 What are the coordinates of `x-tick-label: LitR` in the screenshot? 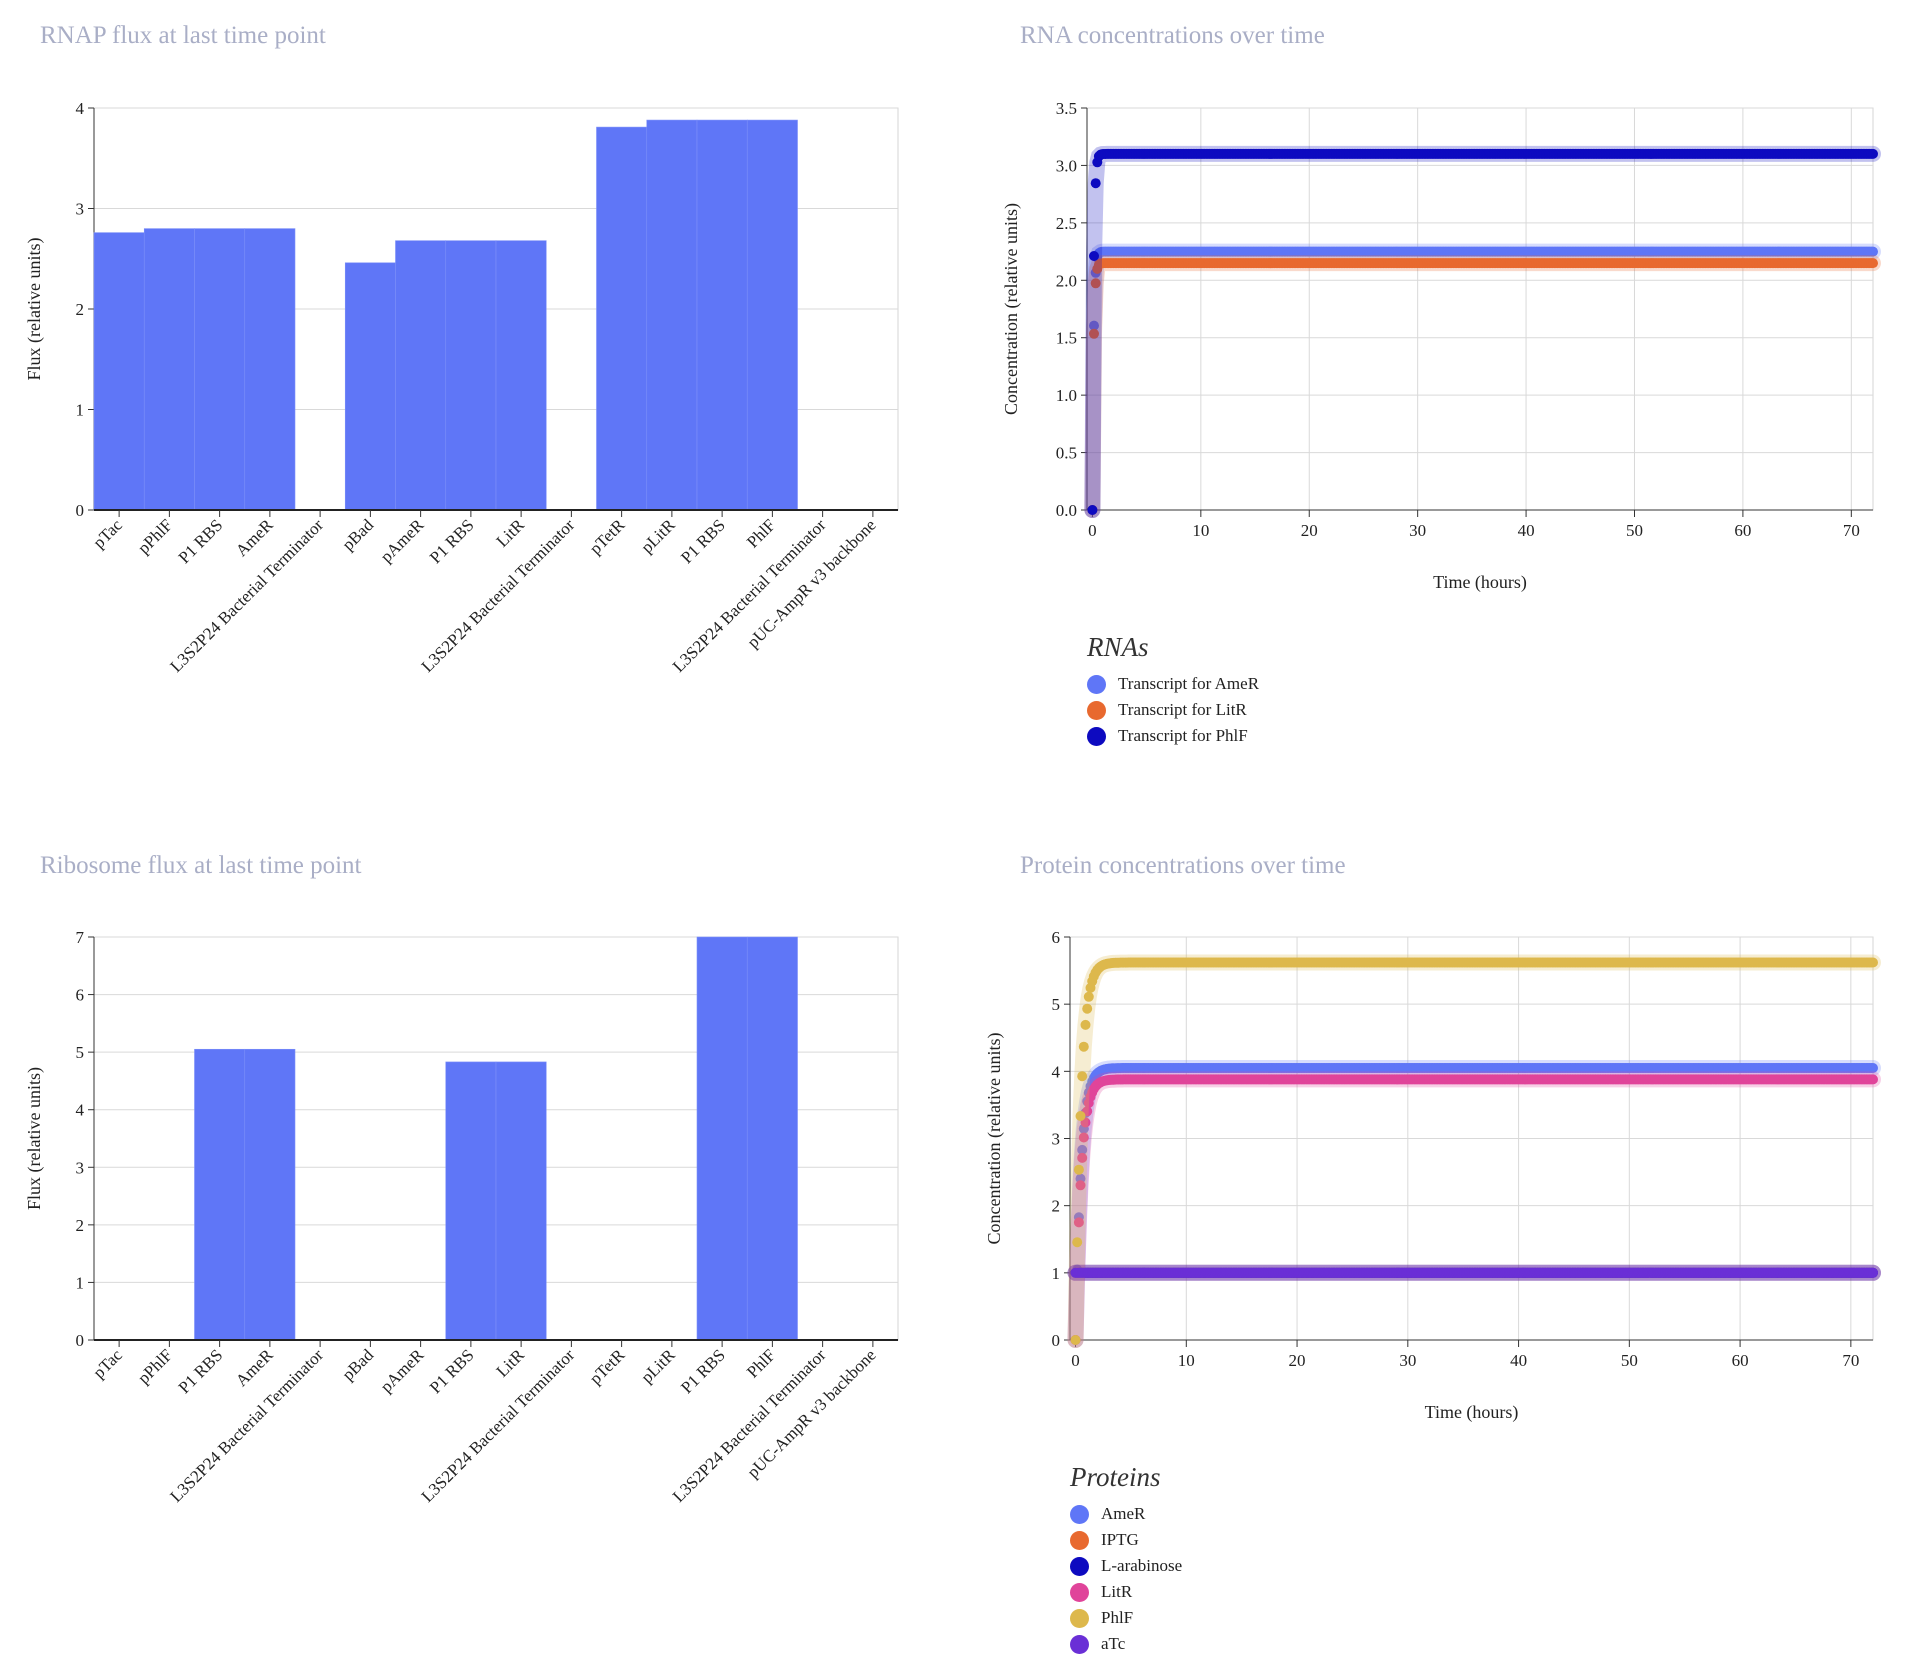 It's located at (510, 533).